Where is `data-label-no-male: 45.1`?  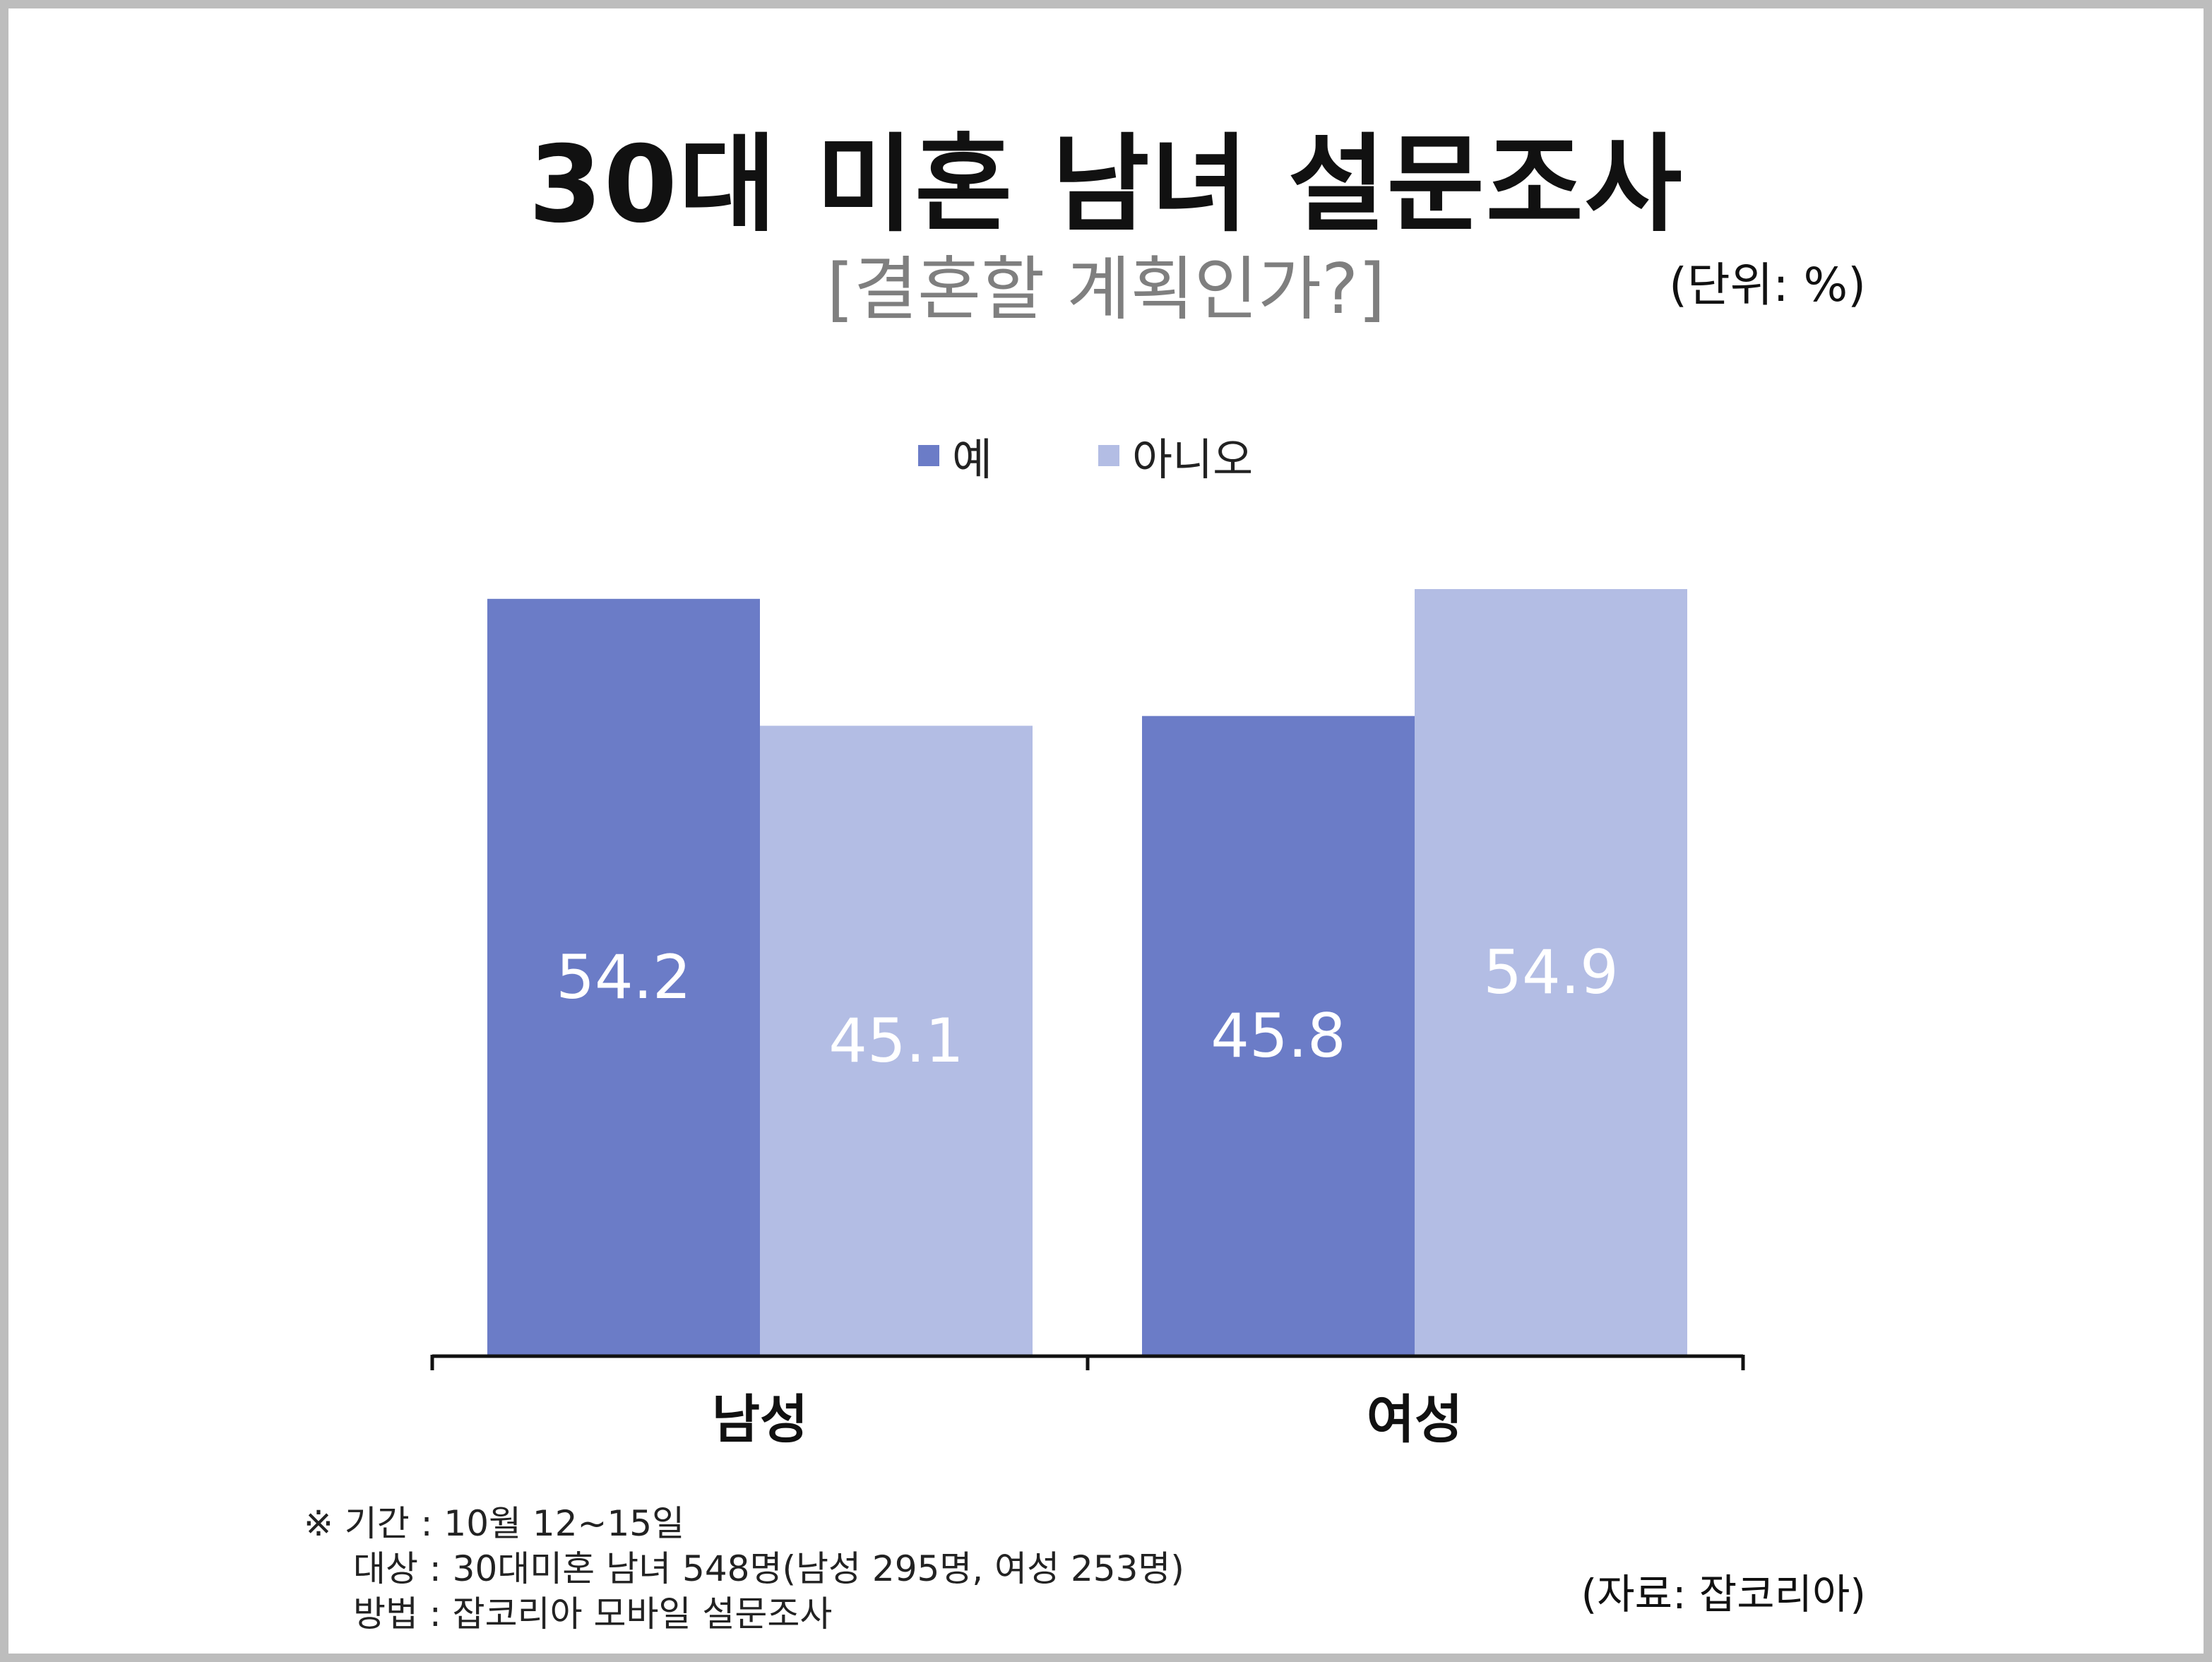 data-label-no-male: 45.1 is located at coordinates (895, 1041).